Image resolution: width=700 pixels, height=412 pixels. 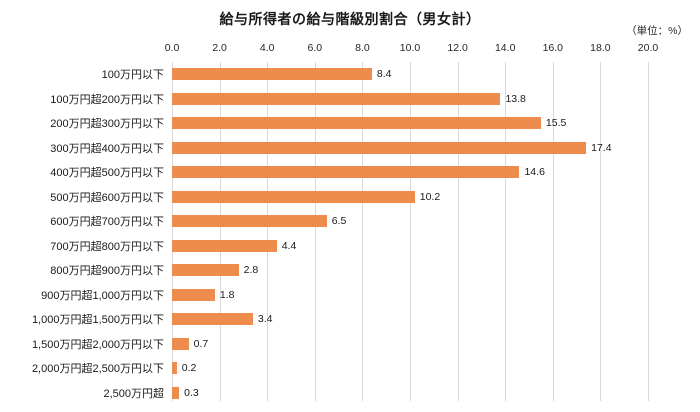 I want to click on category-label: 900万円超1,000万円以下, so click(x=102, y=295).